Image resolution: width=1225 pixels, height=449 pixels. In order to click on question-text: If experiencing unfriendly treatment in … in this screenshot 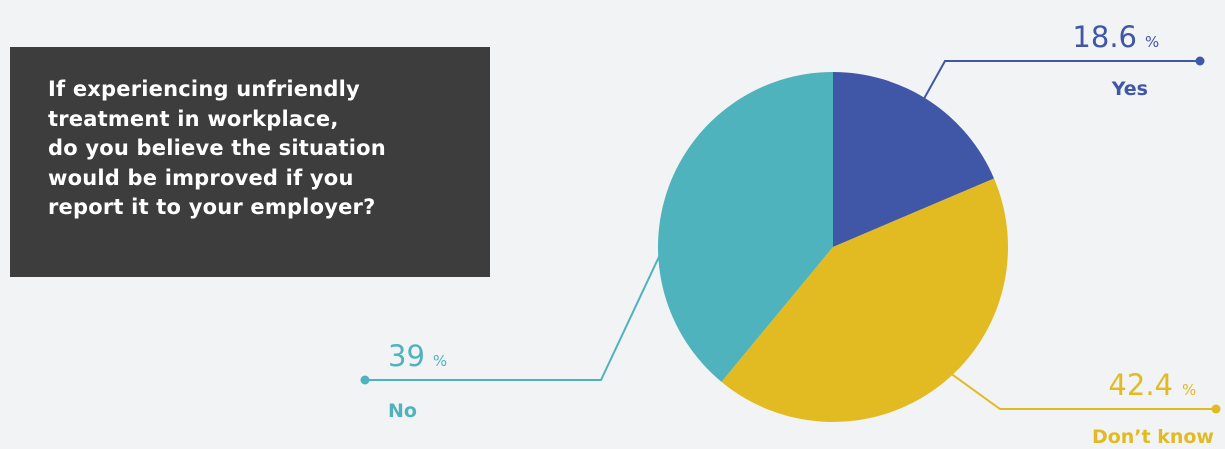, I will do `click(217, 148)`.